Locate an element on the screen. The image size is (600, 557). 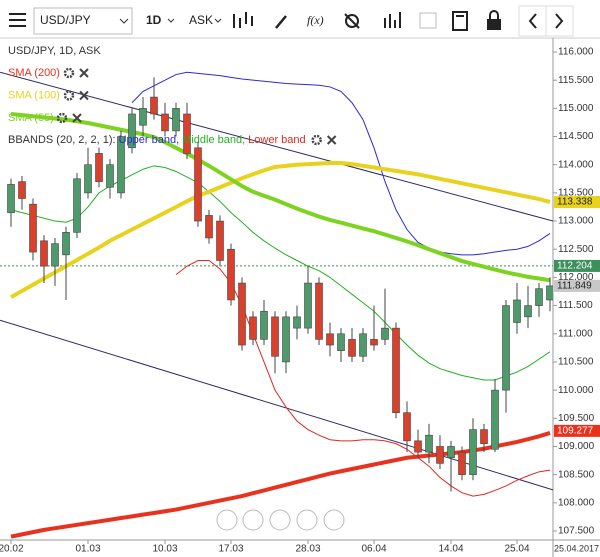
reset is located at coordinates (280, 520).